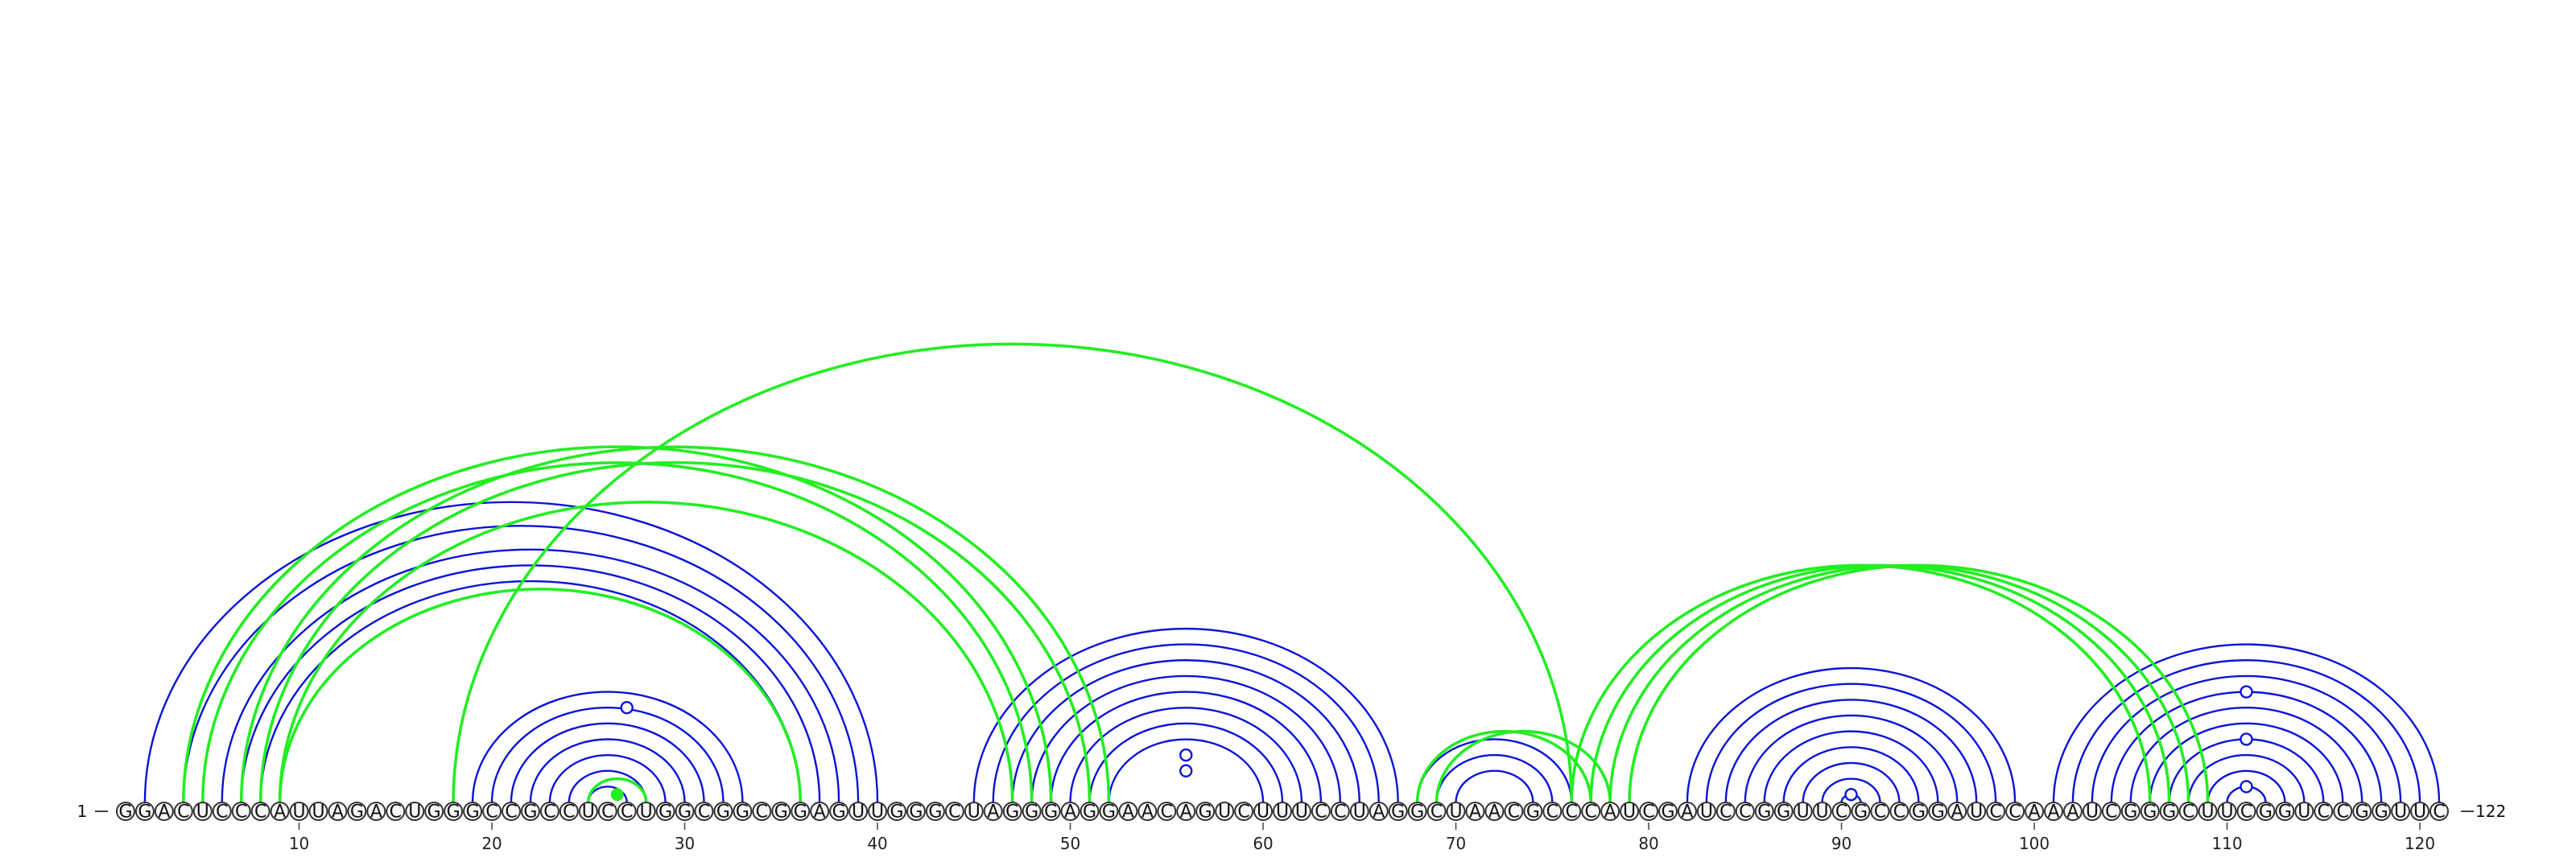  I want to click on blue-pair-marker, so click(1186, 755).